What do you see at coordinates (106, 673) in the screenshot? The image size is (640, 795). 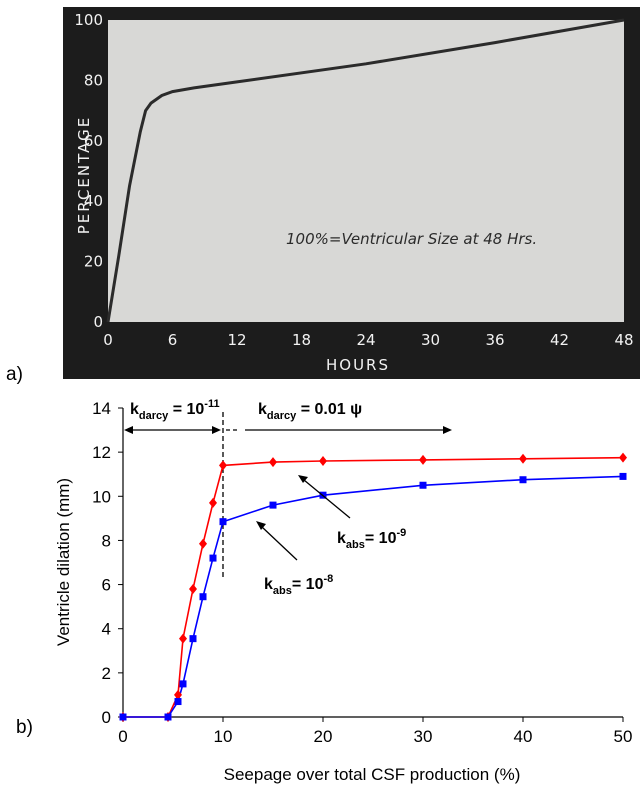 I see `panel-b-y-tick-label: 2` at bounding box center [106, 673].